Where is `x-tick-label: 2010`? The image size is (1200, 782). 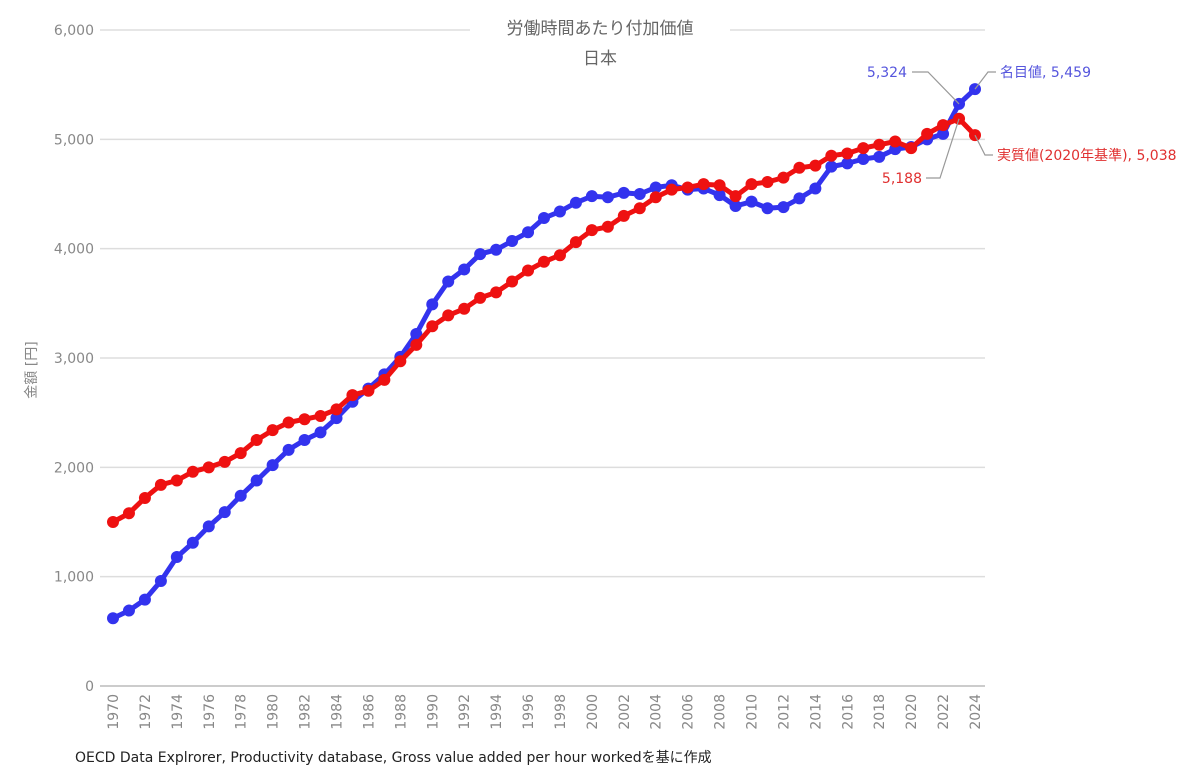
x-tick-label: 2010 is located at coordinates (753, 712).